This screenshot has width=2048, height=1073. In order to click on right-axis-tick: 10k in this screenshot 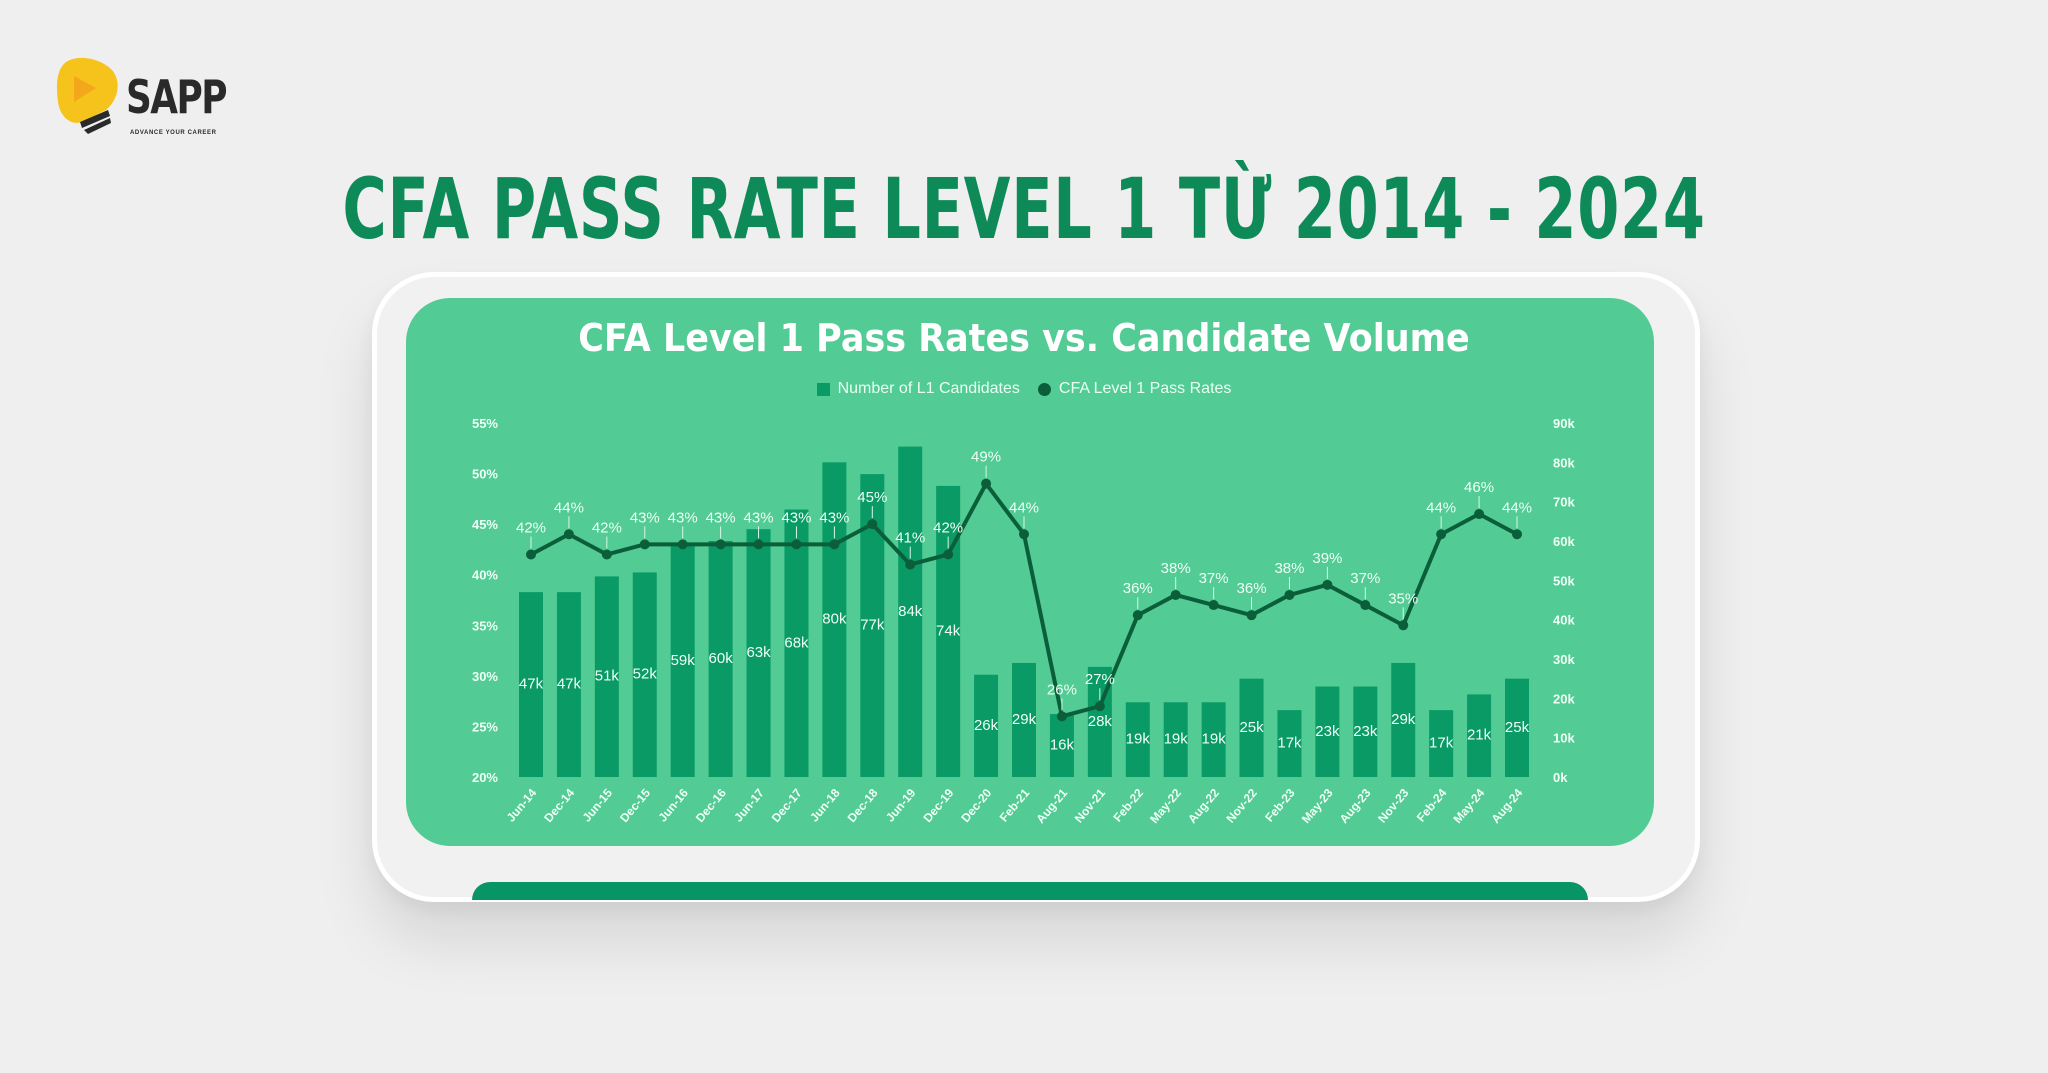, I will do `click(1564, 738)`.